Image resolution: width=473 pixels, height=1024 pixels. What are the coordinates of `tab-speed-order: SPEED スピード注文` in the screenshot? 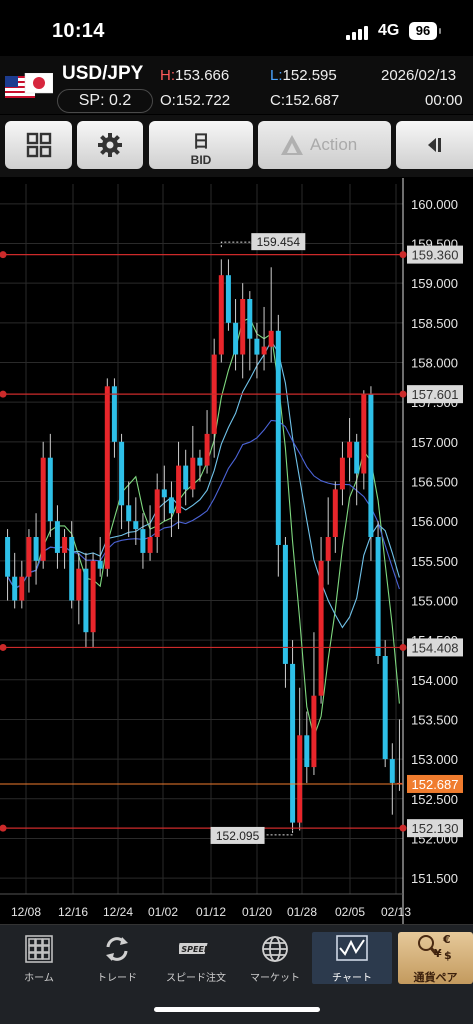 It's located at (196, 958).